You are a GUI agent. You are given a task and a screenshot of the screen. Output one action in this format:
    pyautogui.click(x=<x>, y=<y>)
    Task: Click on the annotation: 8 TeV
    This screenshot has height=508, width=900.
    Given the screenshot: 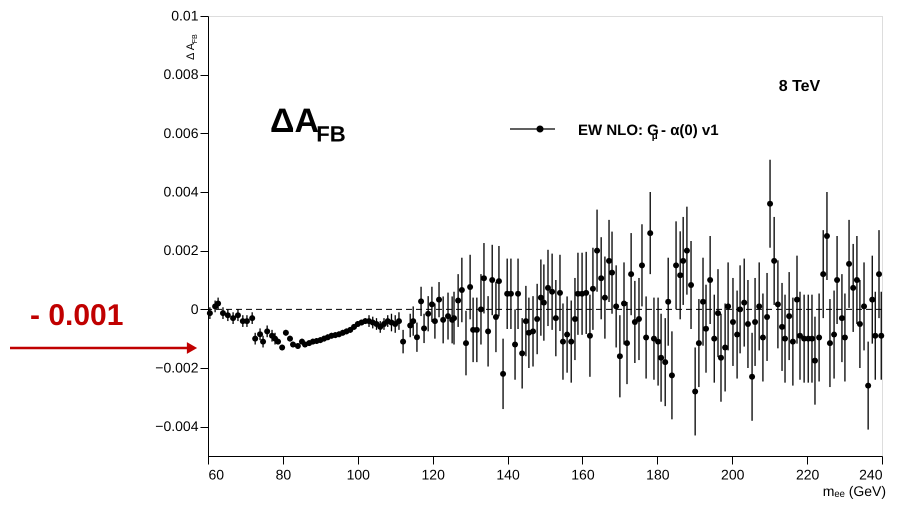 What is the action you would take?
    pyautogui.click(x=799, y=86)
    